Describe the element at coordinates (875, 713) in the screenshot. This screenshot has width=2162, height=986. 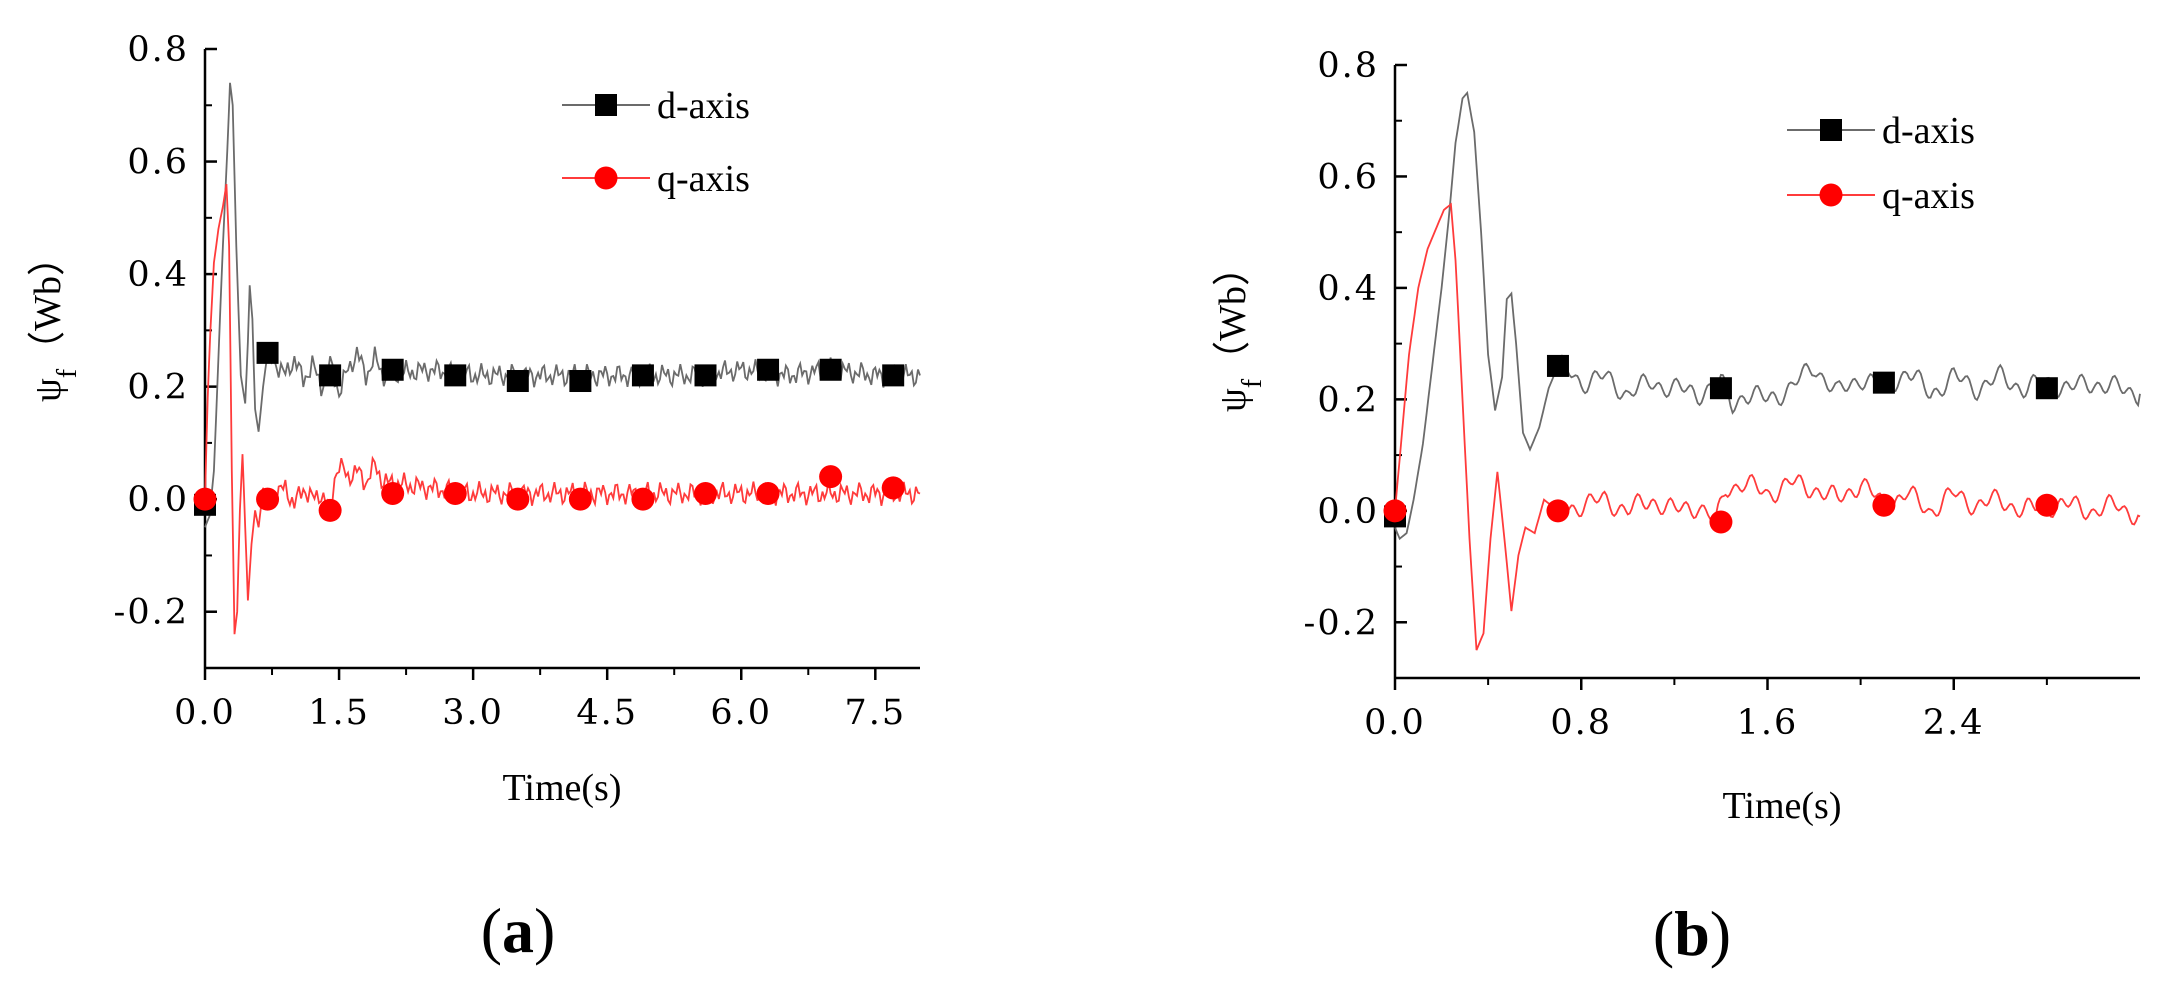
I see `x-tick-label: 7.5` at that location.